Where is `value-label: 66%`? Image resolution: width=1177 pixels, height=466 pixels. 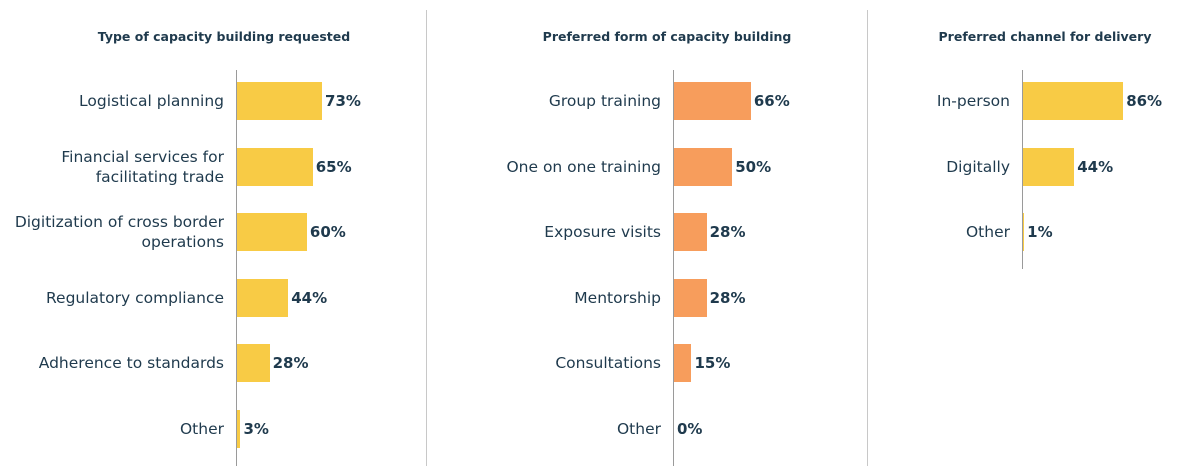
value-label: 66% is located at coordinates (771, 101).